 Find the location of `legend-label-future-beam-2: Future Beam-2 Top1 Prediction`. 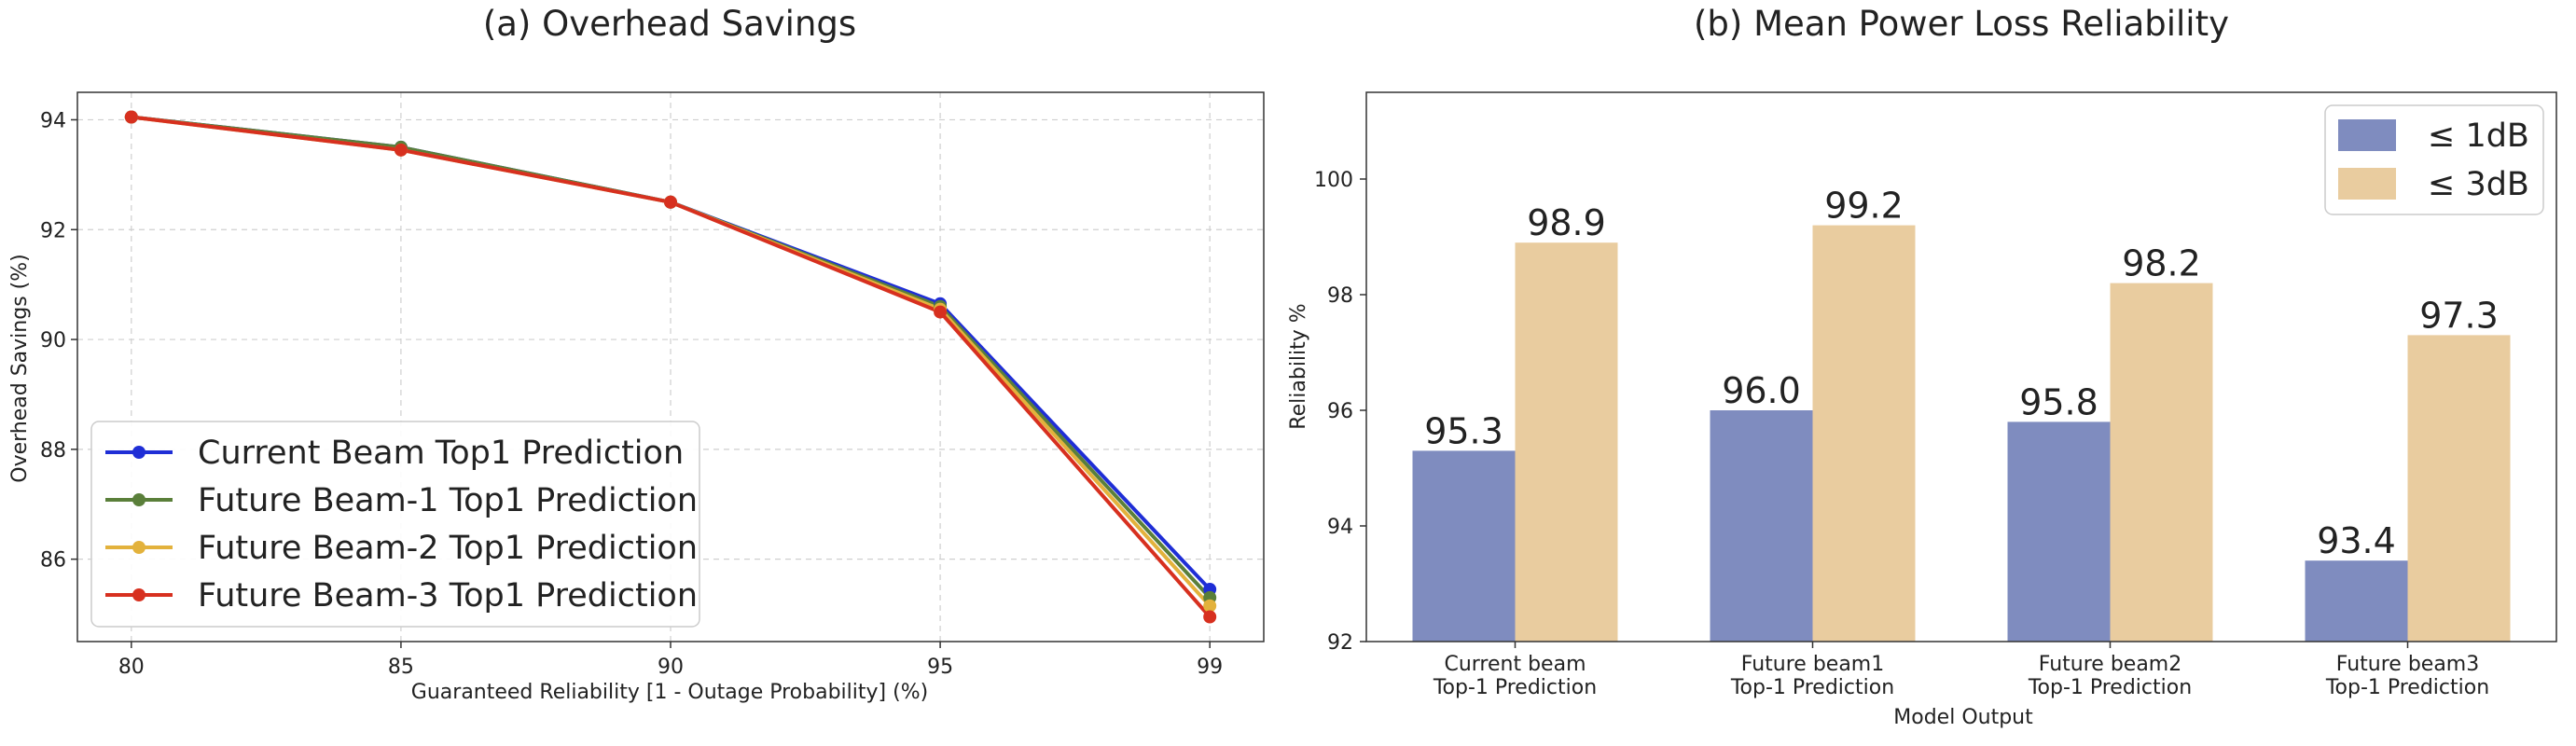

legend-label-future-beam-2: Future Beam-2 Top1 Prediction is located at coordinates (448, 549).